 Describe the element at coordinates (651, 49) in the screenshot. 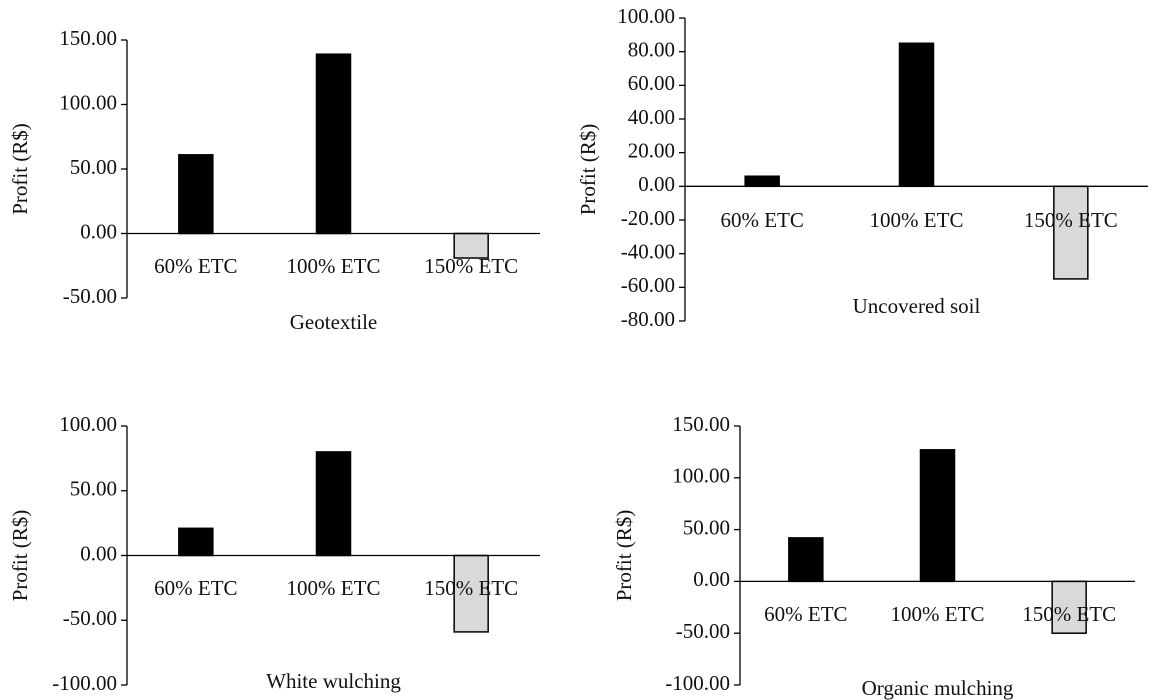

I see `y-tick-label: 80.00` at that location.